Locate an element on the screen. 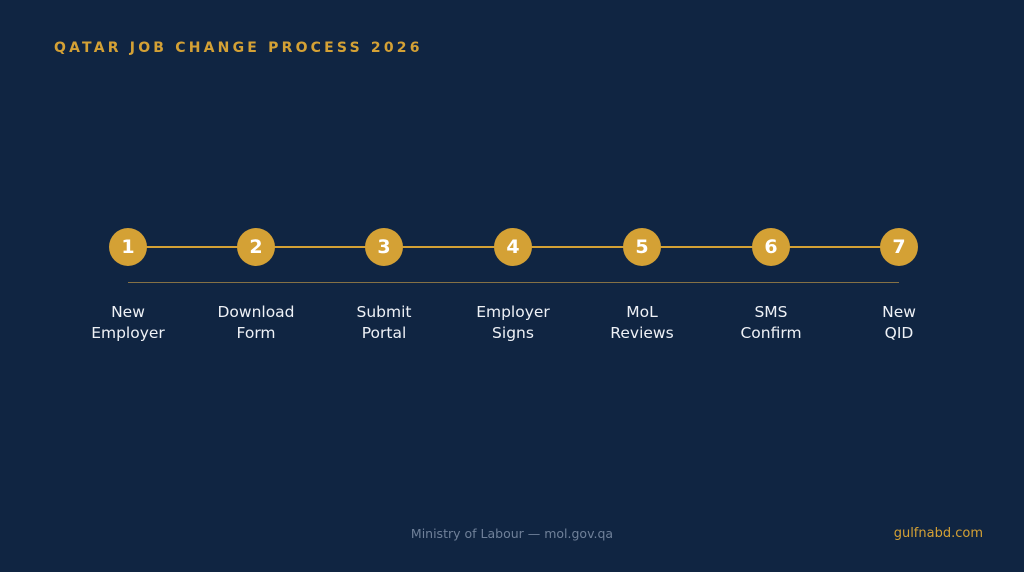 This screenshot has width=1024, height=572. step-4: 4 Employer Signs is located at coordinates (513, 286).